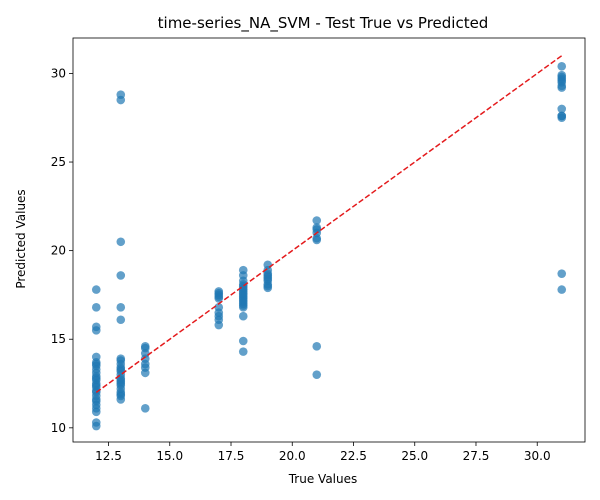 Image resolution: width=600 pixels, height=500 pixels. Describe the element at coordinates (58, 339) in the screenshot. I see `y-tick-label: 15` at that location.